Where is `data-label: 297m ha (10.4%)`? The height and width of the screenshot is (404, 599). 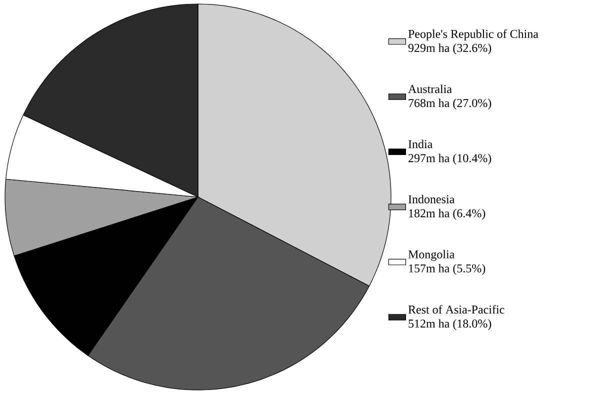
data-label: 297m ha (10.4%) is located at coordinates (450, 159).